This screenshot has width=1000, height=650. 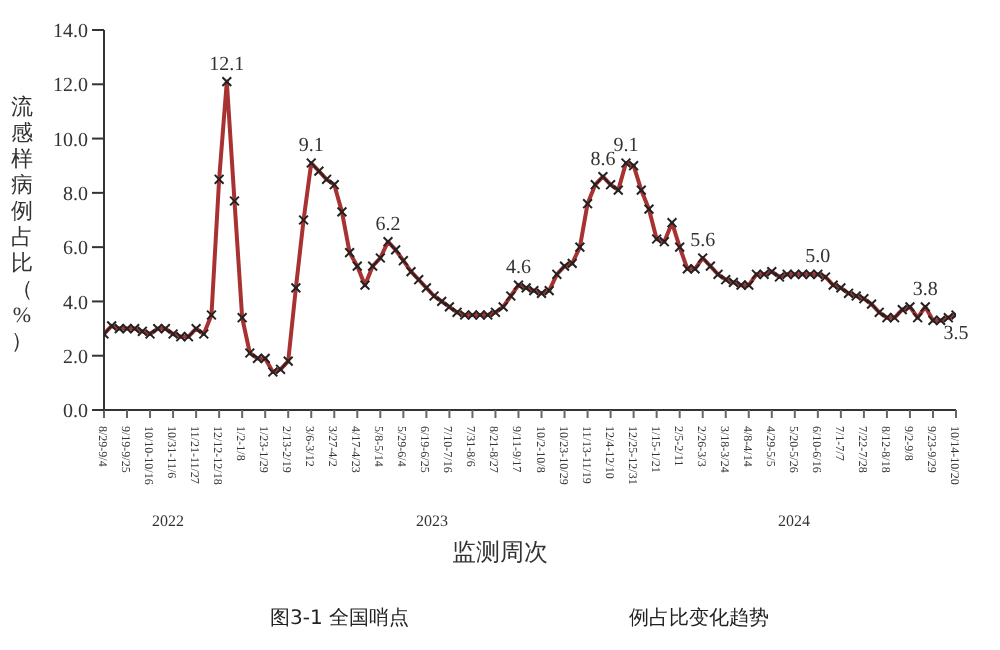 I want to click on text: 2024, so click(x=794, y=521).